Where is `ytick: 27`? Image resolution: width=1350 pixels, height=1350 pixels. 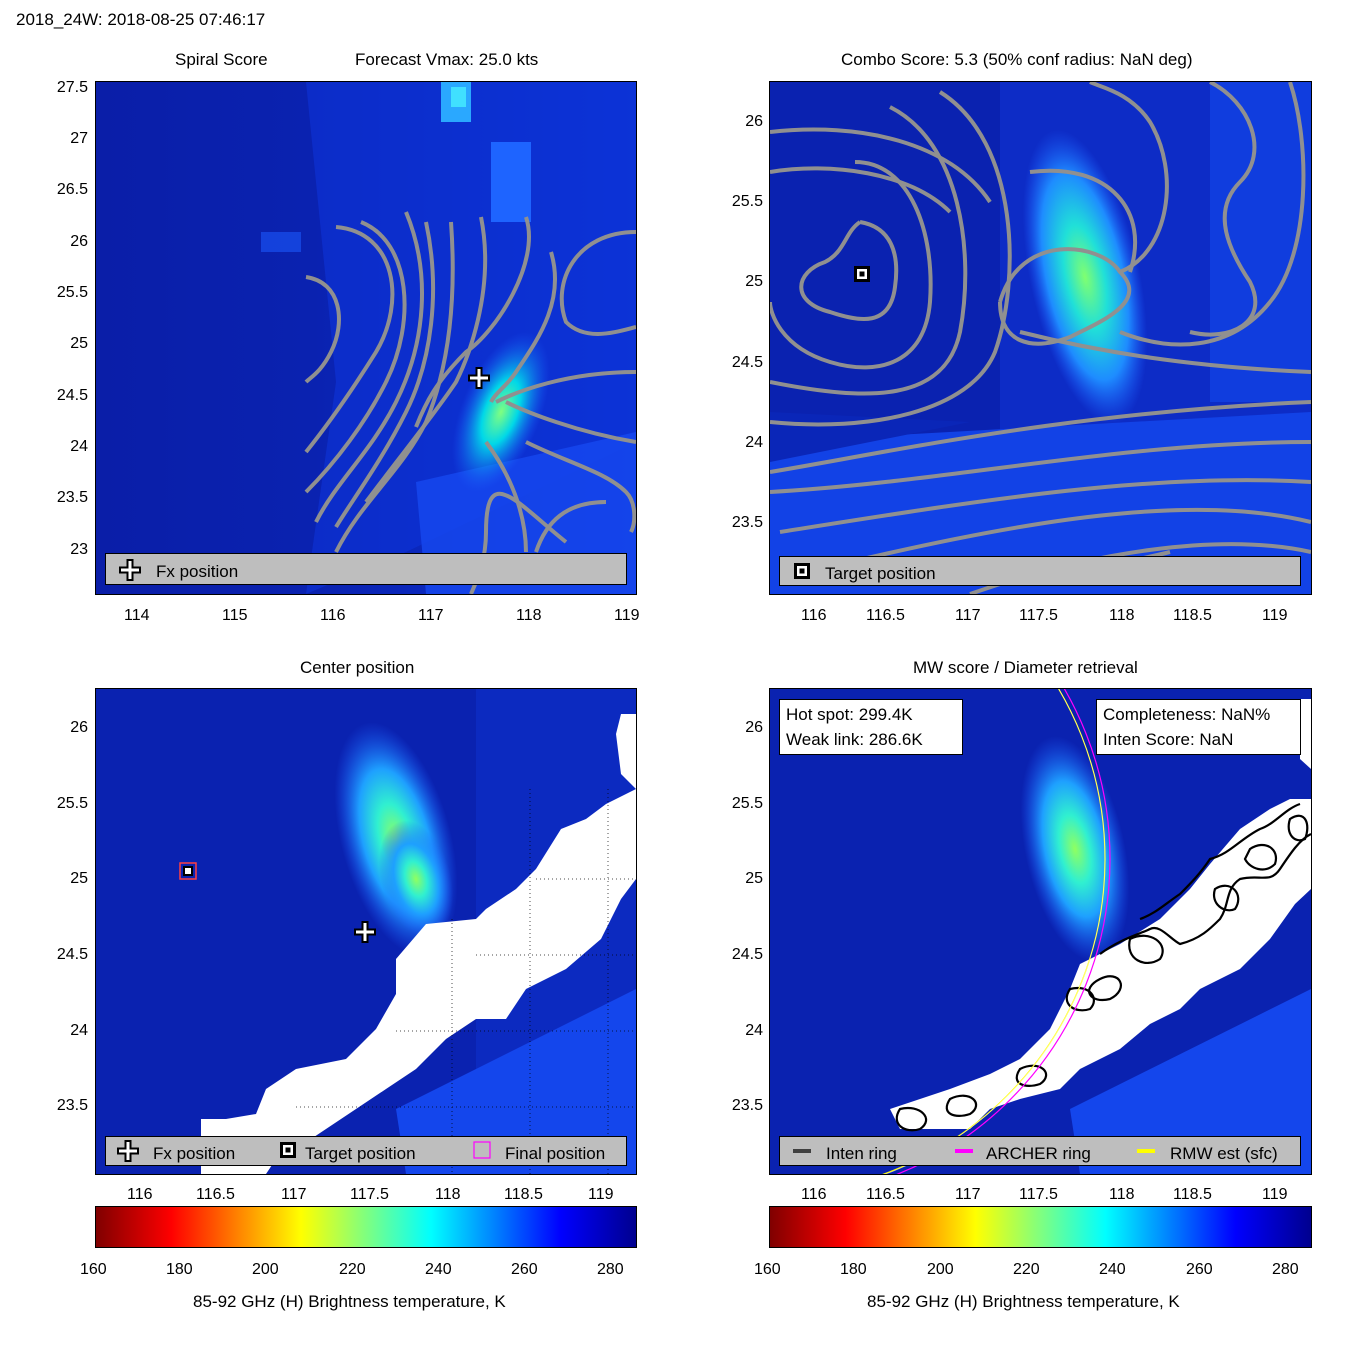
ytick: 27 is located at coordinates (79, 138).